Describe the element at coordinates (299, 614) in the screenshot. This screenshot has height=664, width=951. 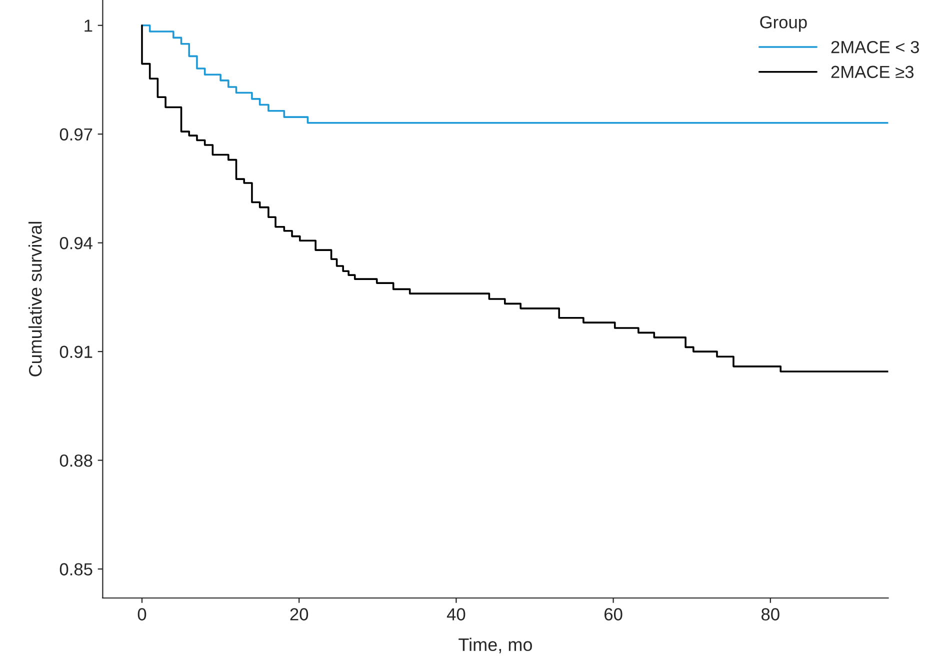
I see `x-tick-label: 20` at that location.